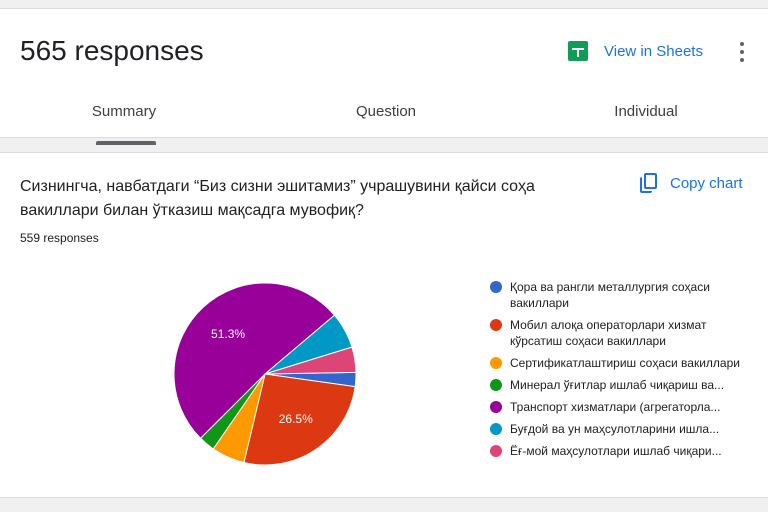 The height and width of the screenshot is (512, 768). What do you see at coordinates (578, 51) in the screenshot?
I see `sheets-icon` at bounding box center [578, 51].